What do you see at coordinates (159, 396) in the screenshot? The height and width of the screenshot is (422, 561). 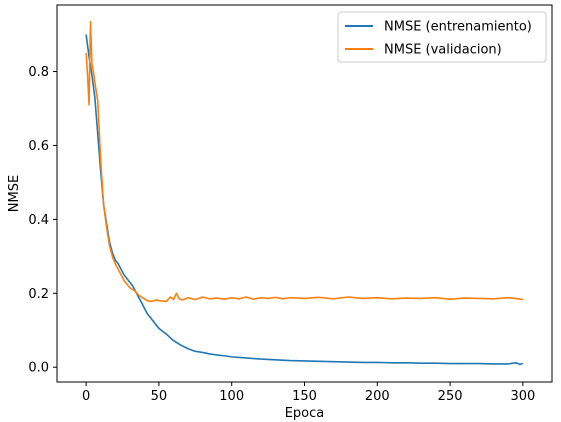 I see `x-tick-label: 50` at bounding box center [159, 396].